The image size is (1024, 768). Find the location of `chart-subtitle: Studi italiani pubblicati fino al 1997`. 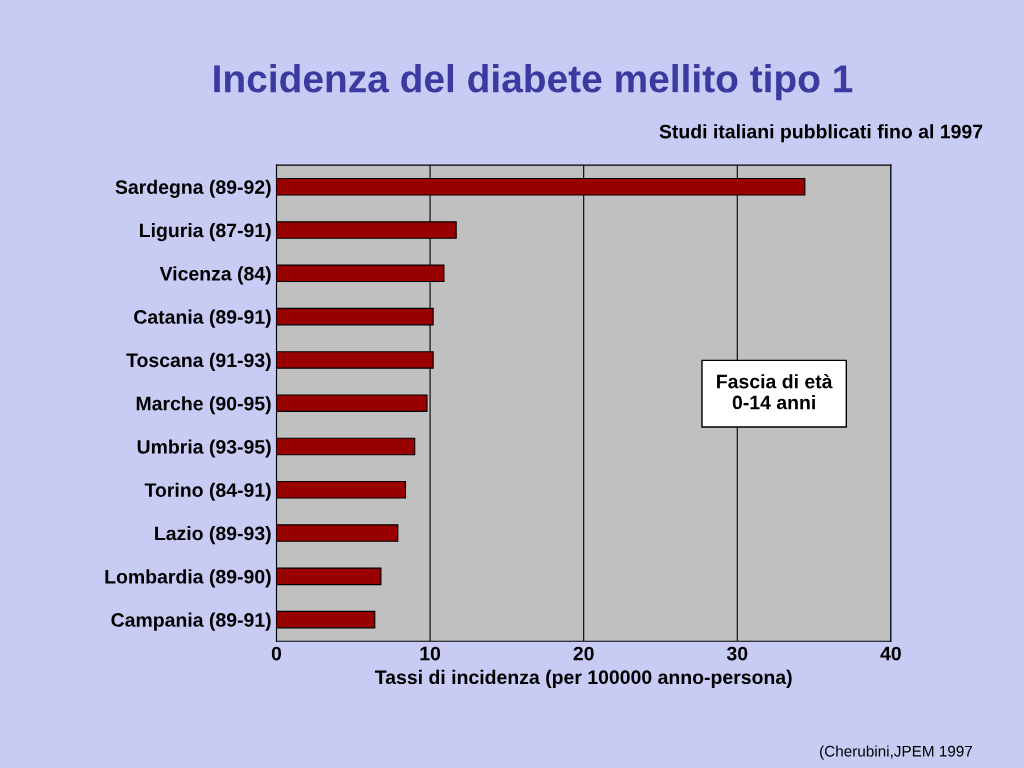

chart-subtitle: Studi italiani pubblicati fino al 1997 is located at coordinates (821, 133).